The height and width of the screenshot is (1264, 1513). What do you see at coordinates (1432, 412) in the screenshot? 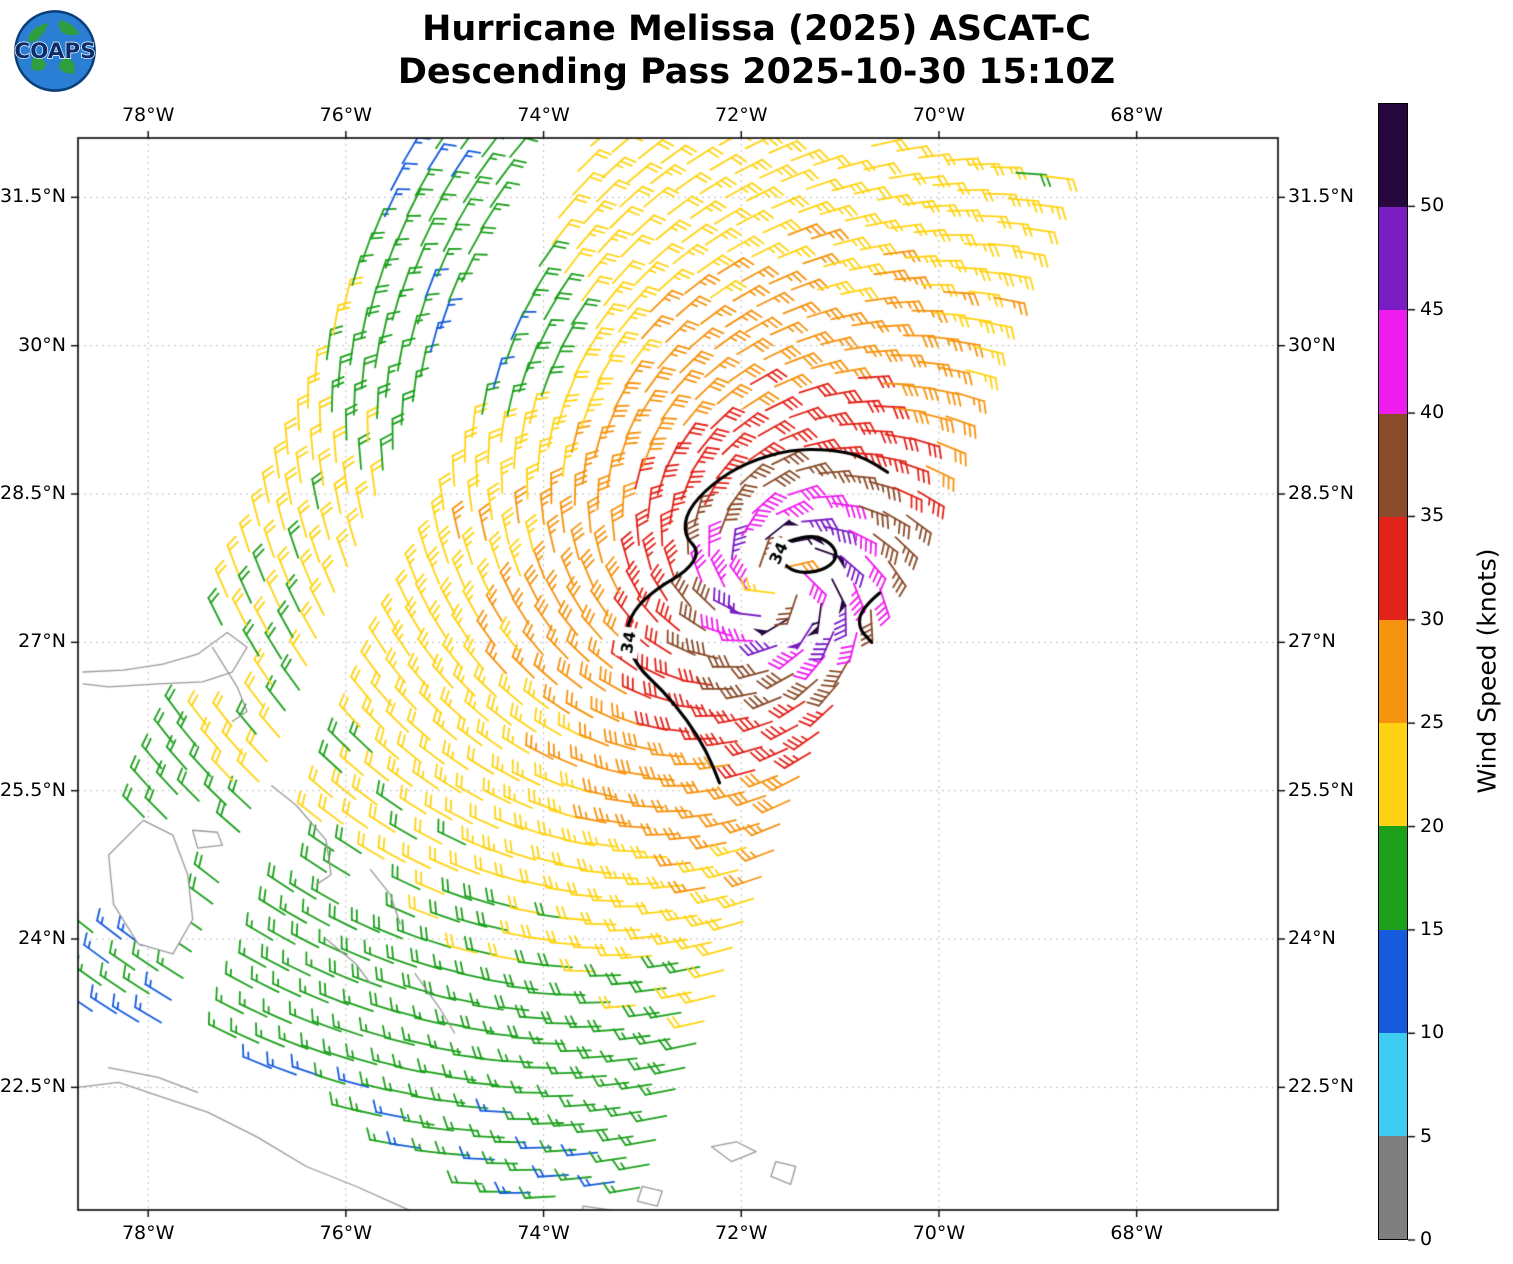
I see `colorbar-tick-label: 40` at bounding box center [1432, 412].